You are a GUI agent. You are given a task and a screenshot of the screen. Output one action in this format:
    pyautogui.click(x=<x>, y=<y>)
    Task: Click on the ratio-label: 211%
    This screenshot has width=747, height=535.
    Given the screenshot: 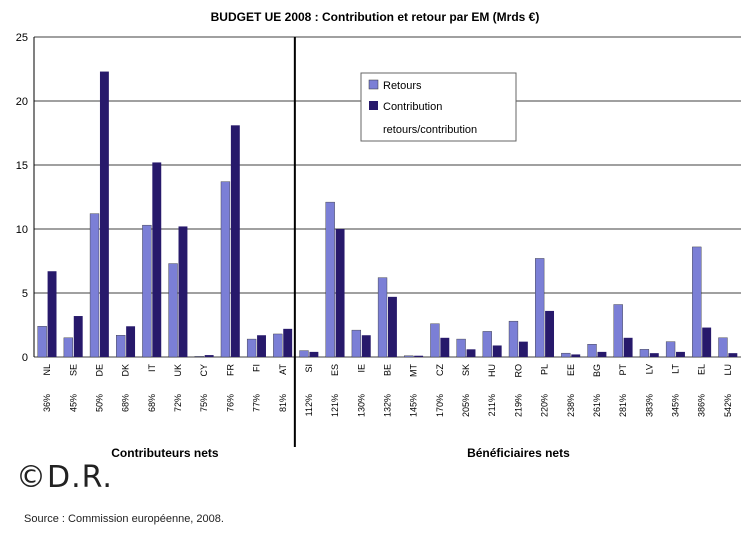 What is the action you would take?
    pyautogui.click(x=492, y=405)
    